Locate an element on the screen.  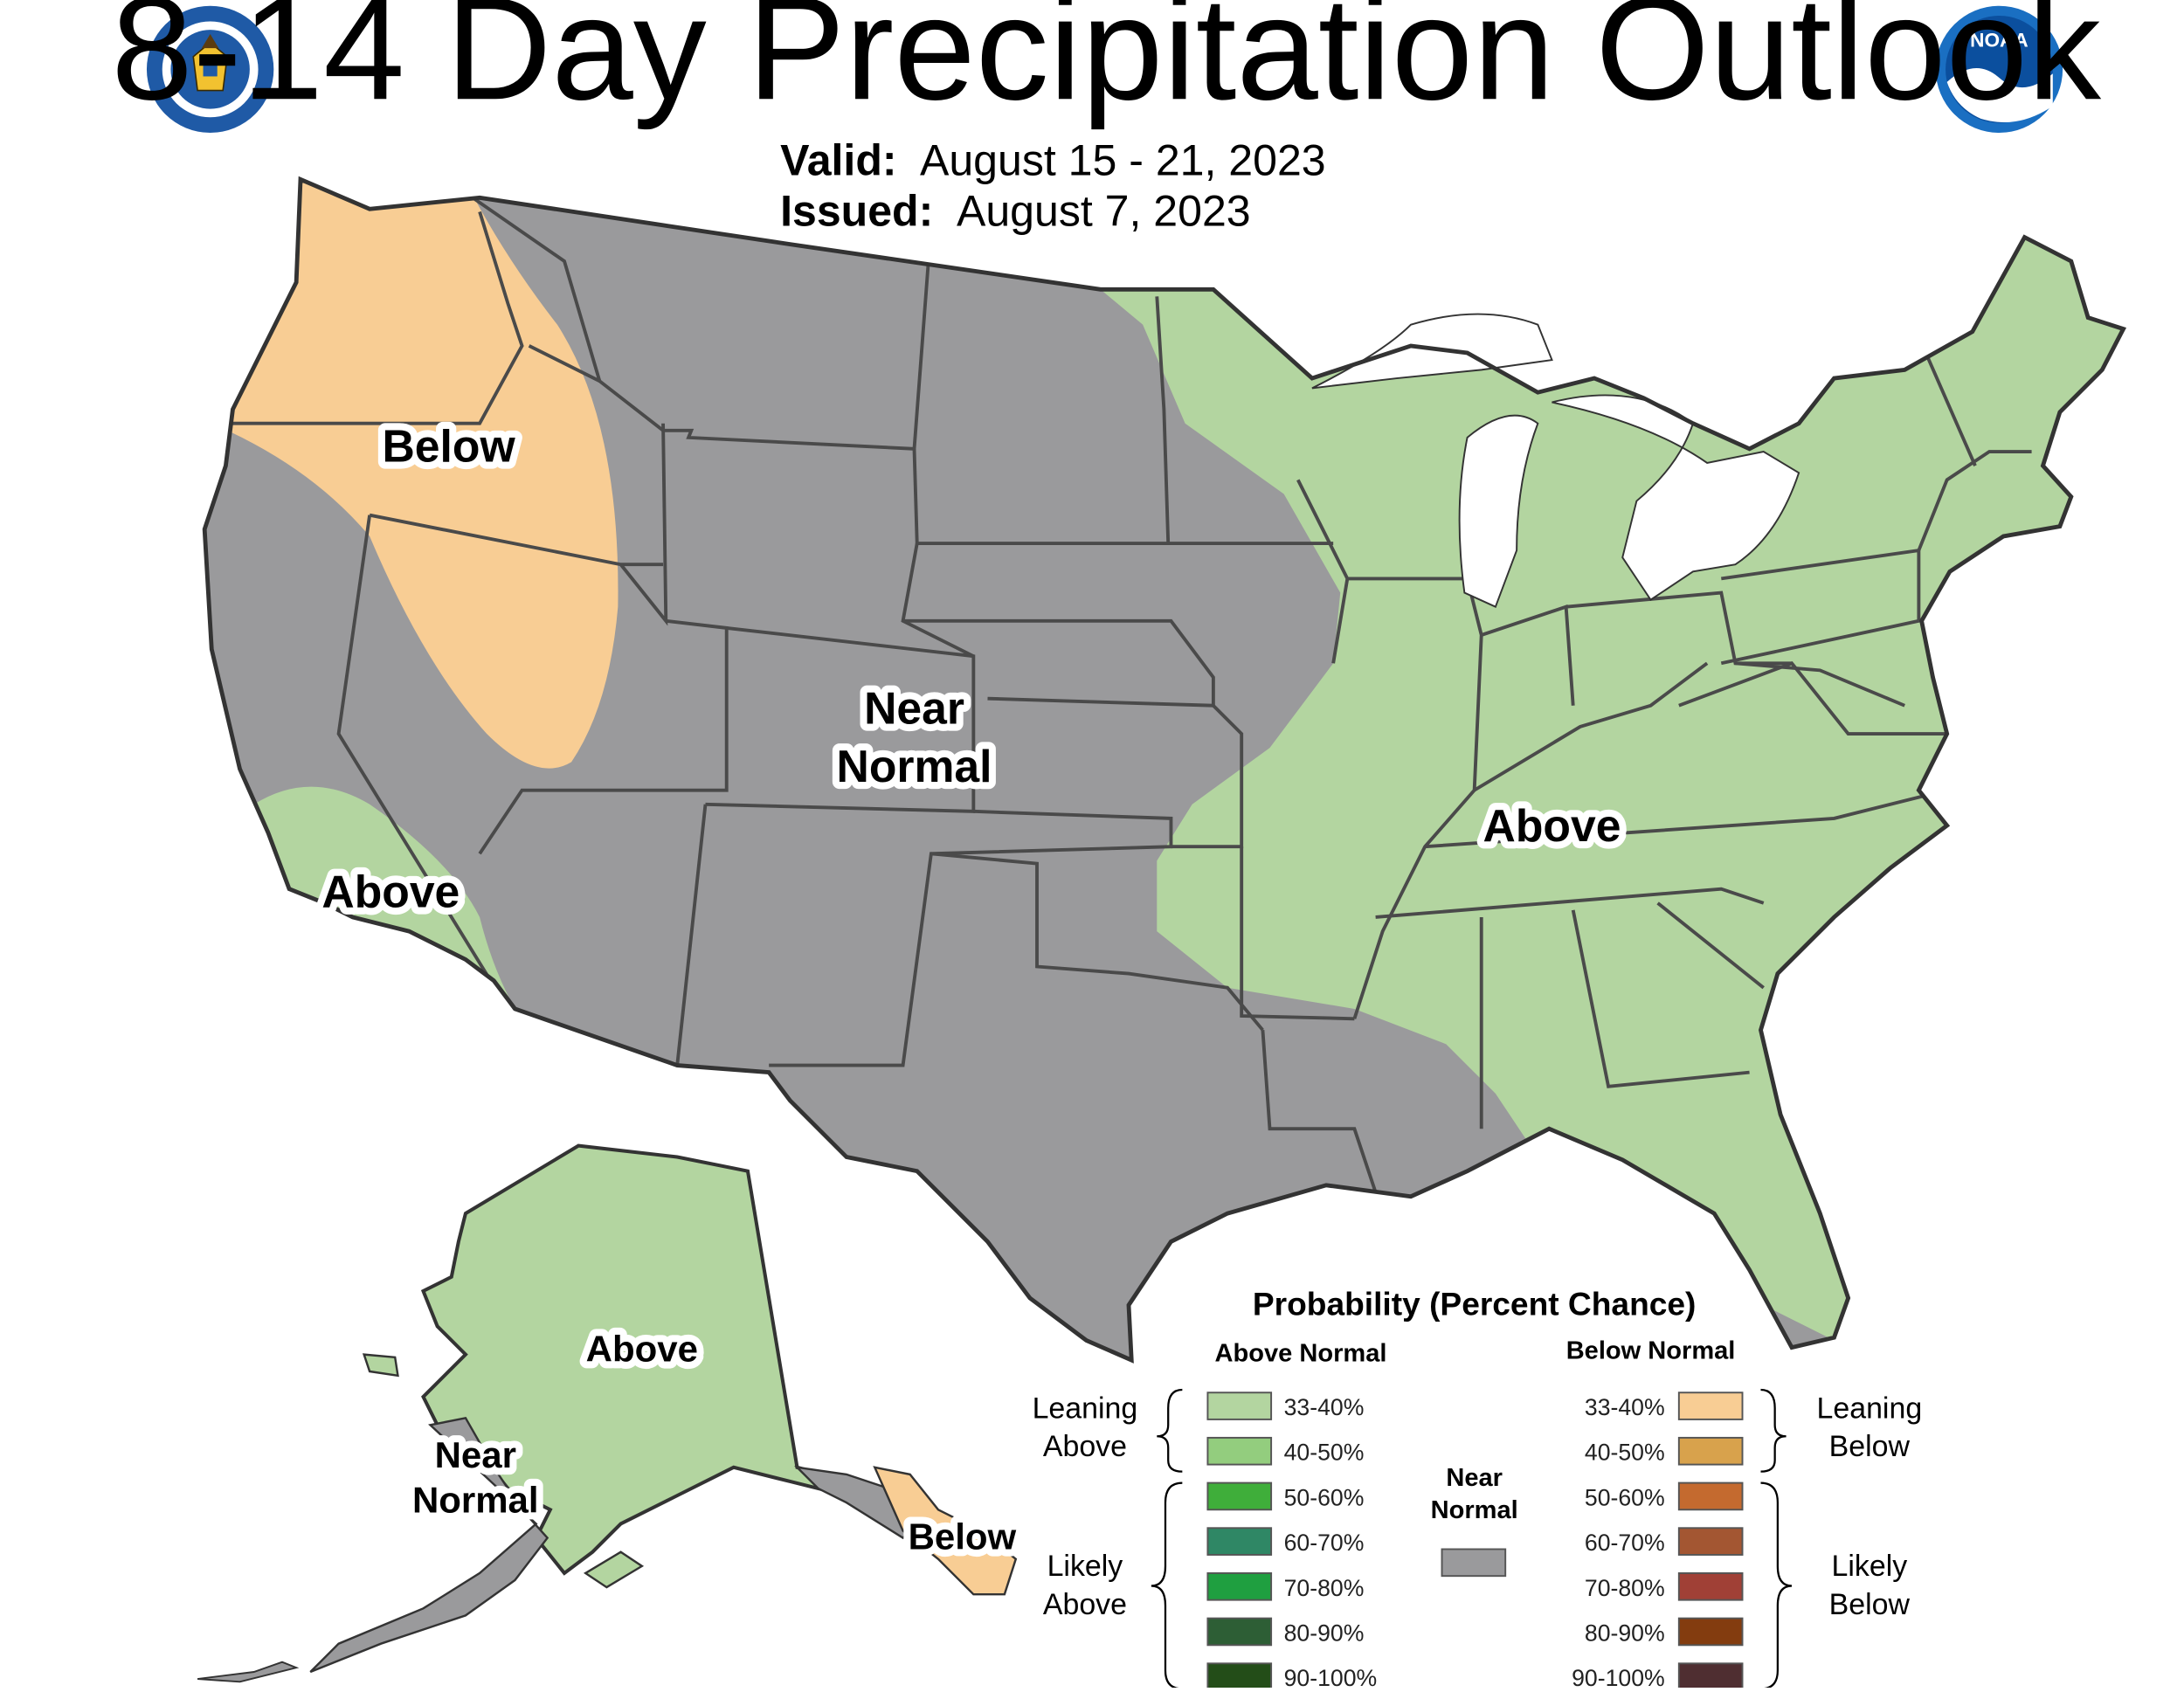
label-ak-below: Below is located at coordinates (963, 1536).